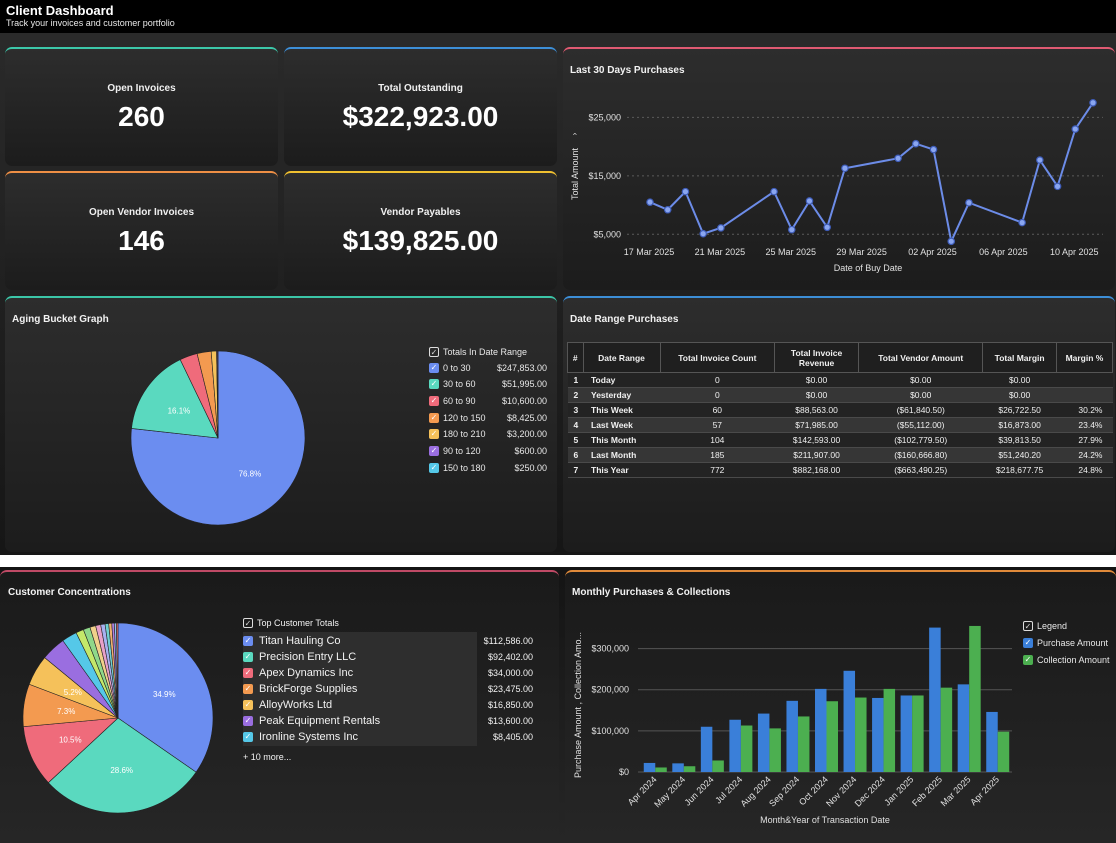 This screenshot has height=843, width=1116. I want to click on legend-item: ✓ 180 to 210 $3,200.00, so click(488, 434).